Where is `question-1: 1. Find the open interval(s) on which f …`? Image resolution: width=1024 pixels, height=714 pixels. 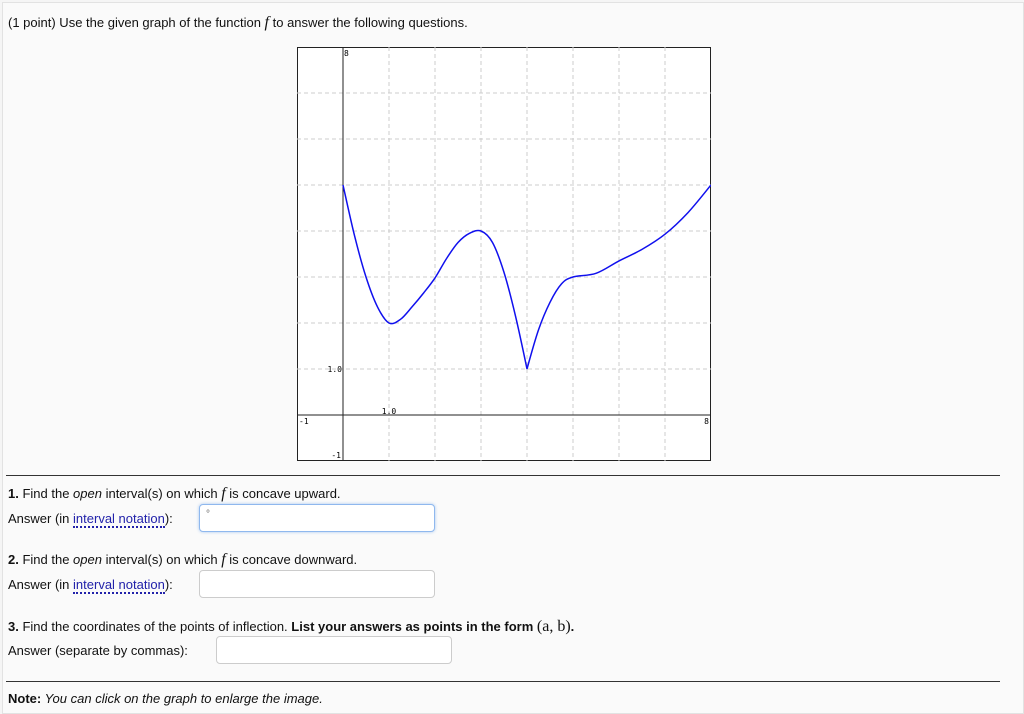
question-1: 1. Find the open interval(s) on which f … is located at coordinates (174, 493).